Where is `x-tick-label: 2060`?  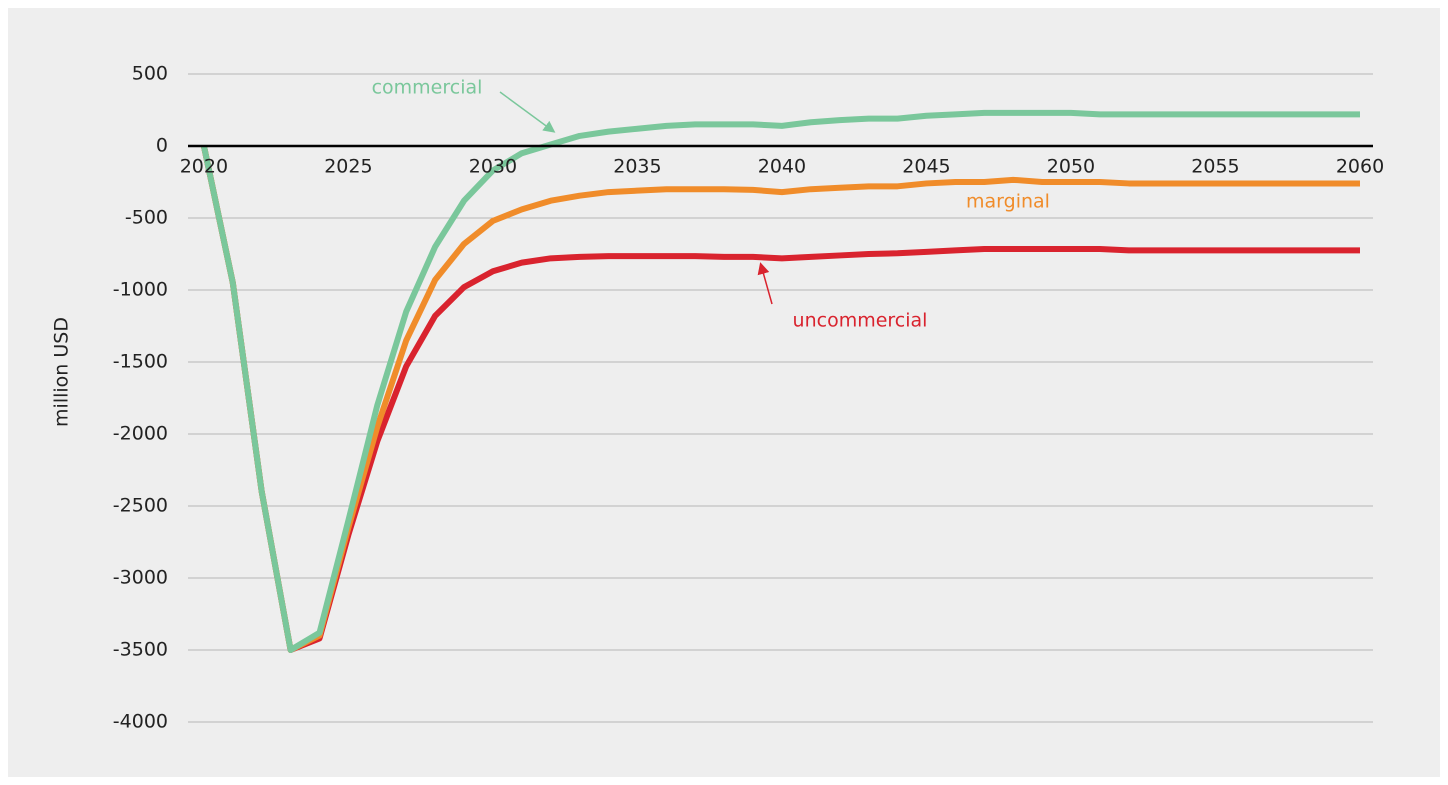 x-tick-label: 2060 is located at coordinates (1360, 167).